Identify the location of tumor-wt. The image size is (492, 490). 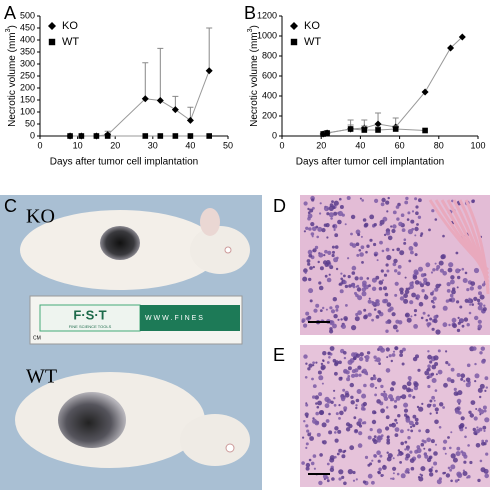
(92, 420).